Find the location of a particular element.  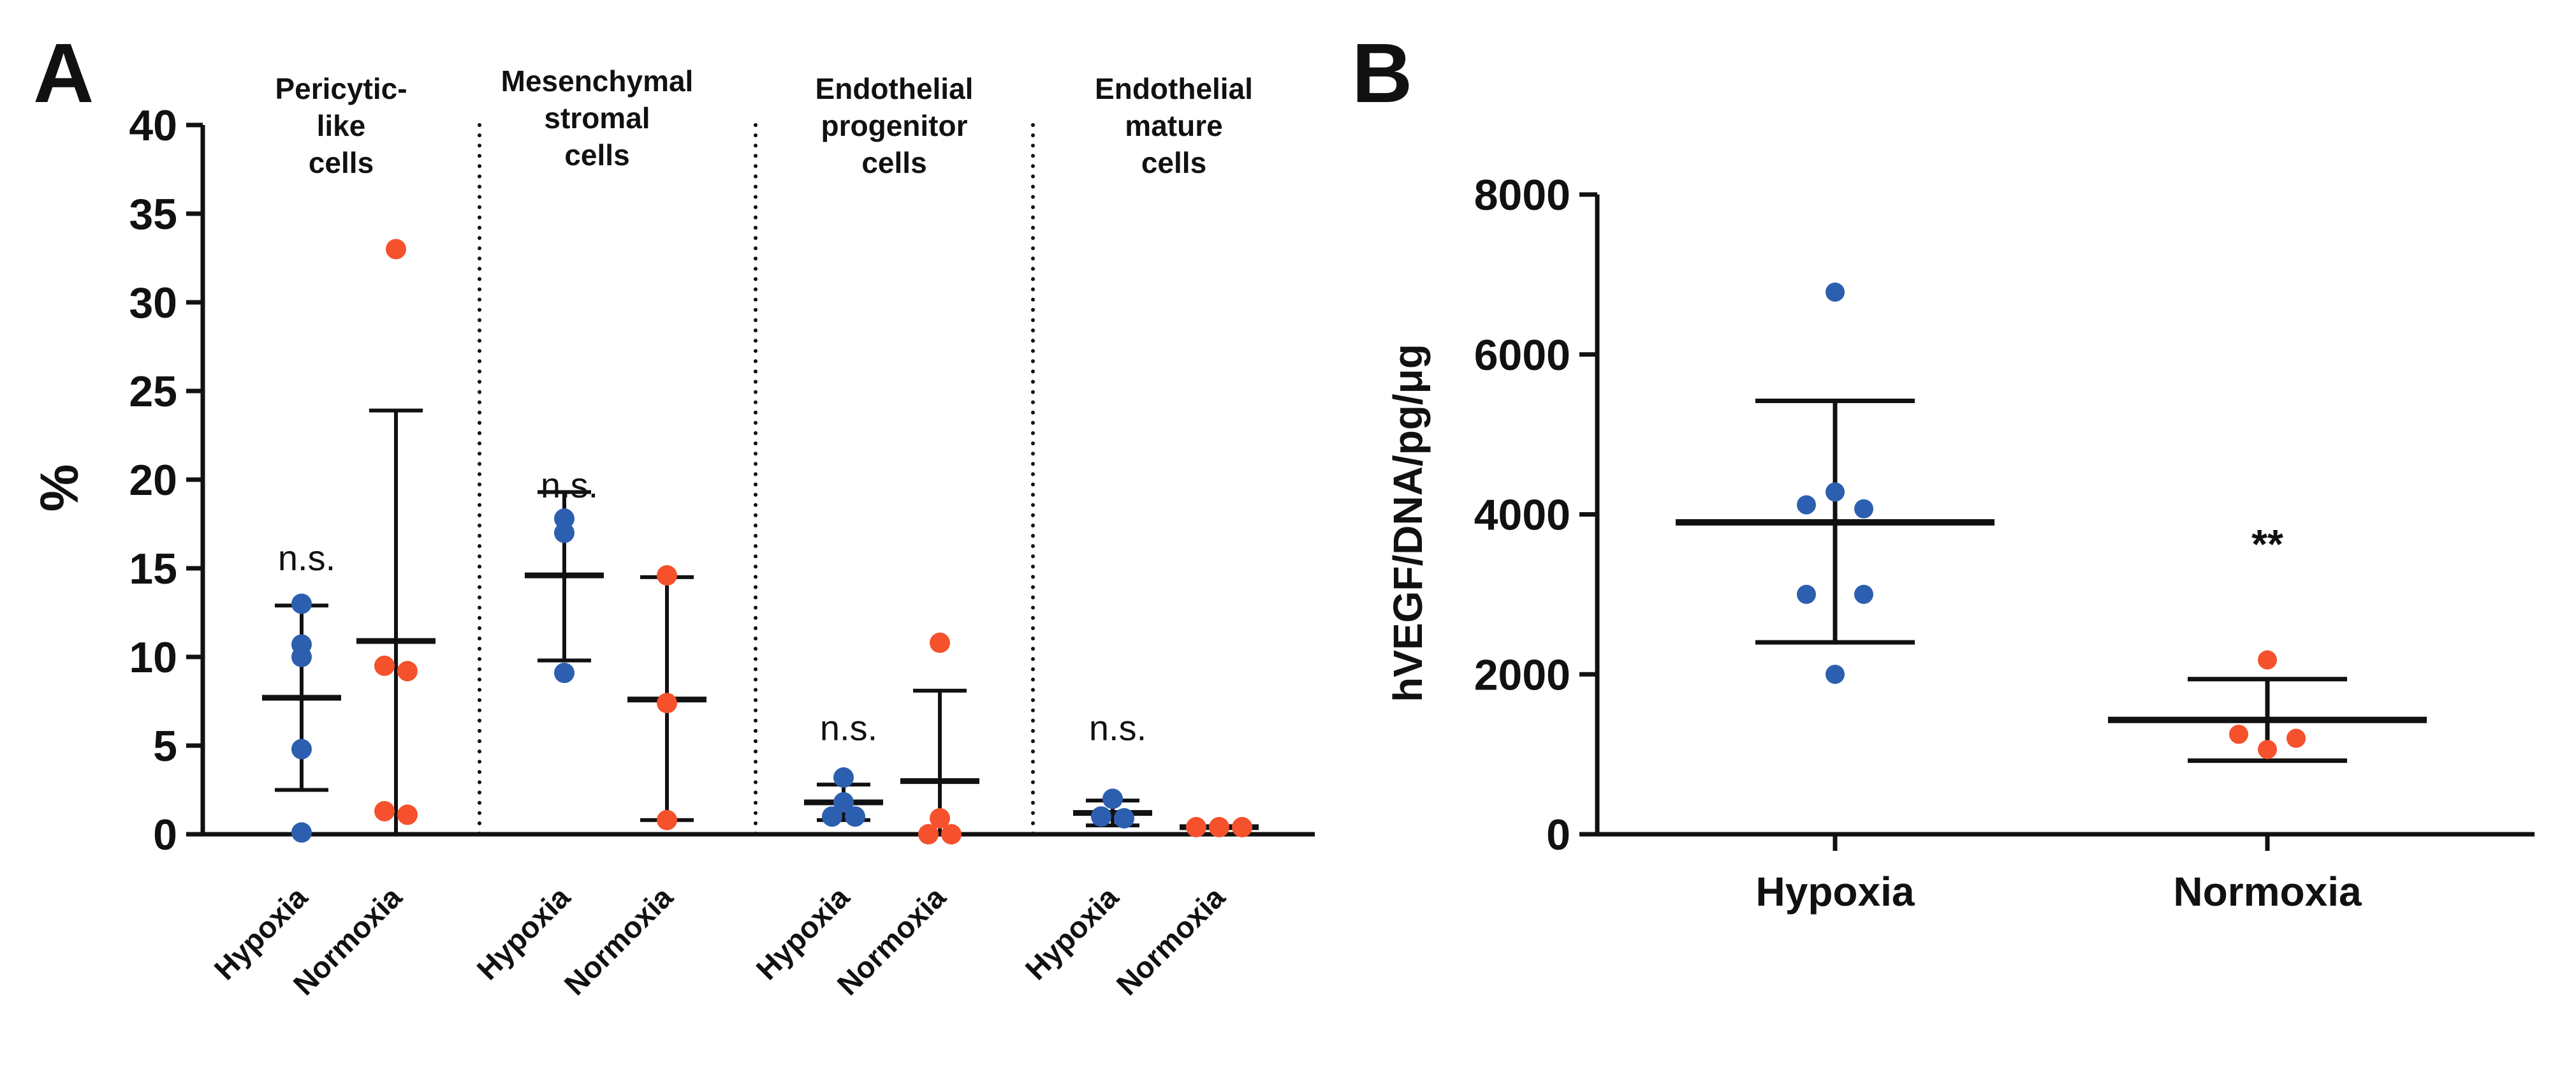

chart-a-y-tick-label: 5 is located at coordinates (165, 746).